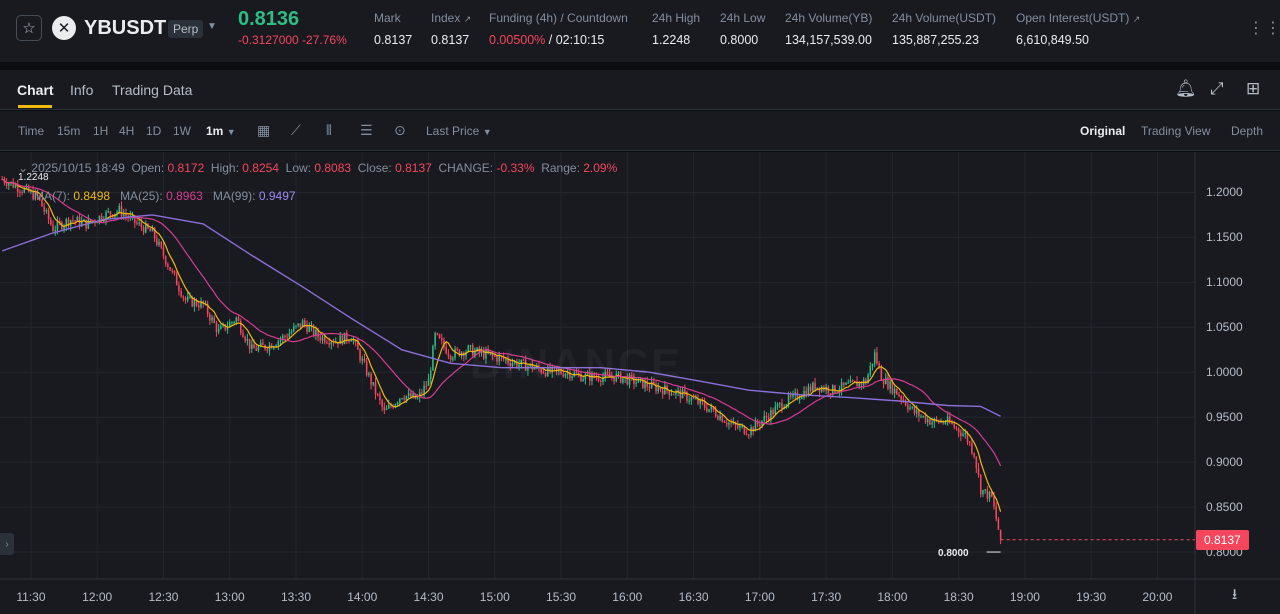  I want to click on x-tick-label: 20:00, so click(1157, 597).